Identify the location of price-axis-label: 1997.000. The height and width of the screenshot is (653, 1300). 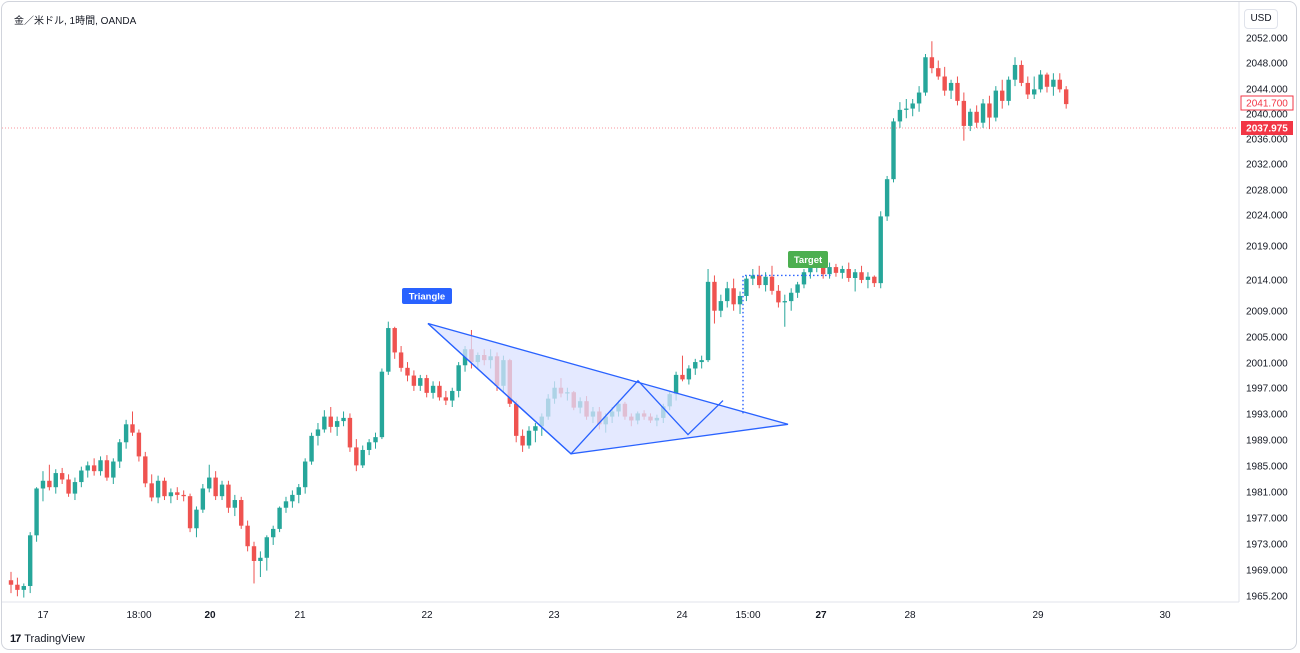
(1267, 389).